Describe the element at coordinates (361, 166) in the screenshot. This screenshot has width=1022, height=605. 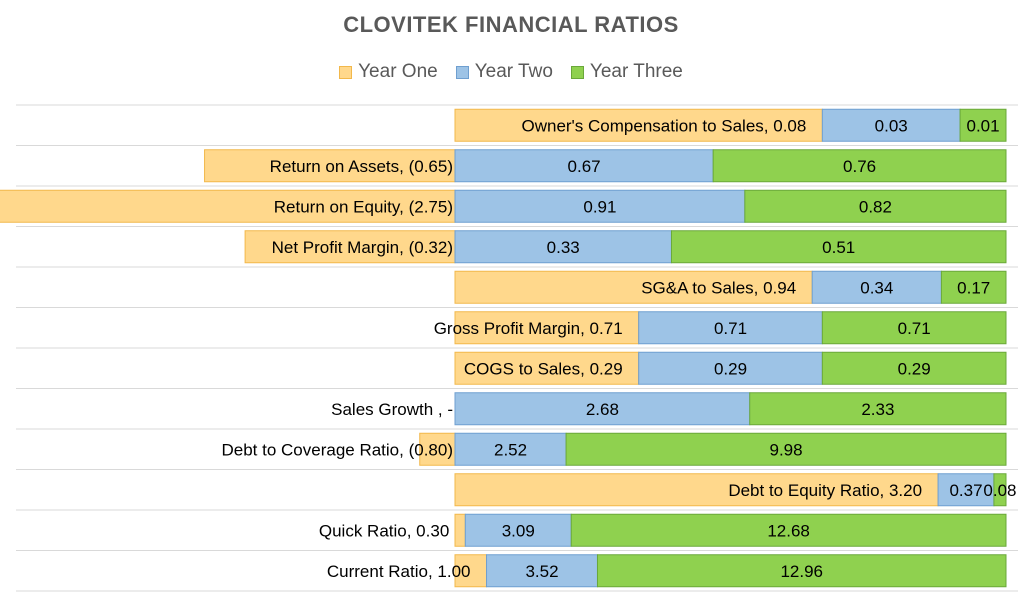
I see `category-label: Return on Assets, (0.65)` at that location.